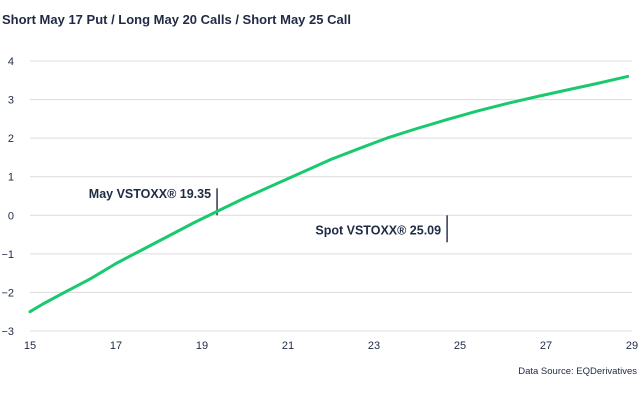 The width and height of the screenshot is (643, 401). What do you see at coordinates (374, 346) in the screenshot?
I see `x-tick-label: 23` at bounding box center [374, 346].